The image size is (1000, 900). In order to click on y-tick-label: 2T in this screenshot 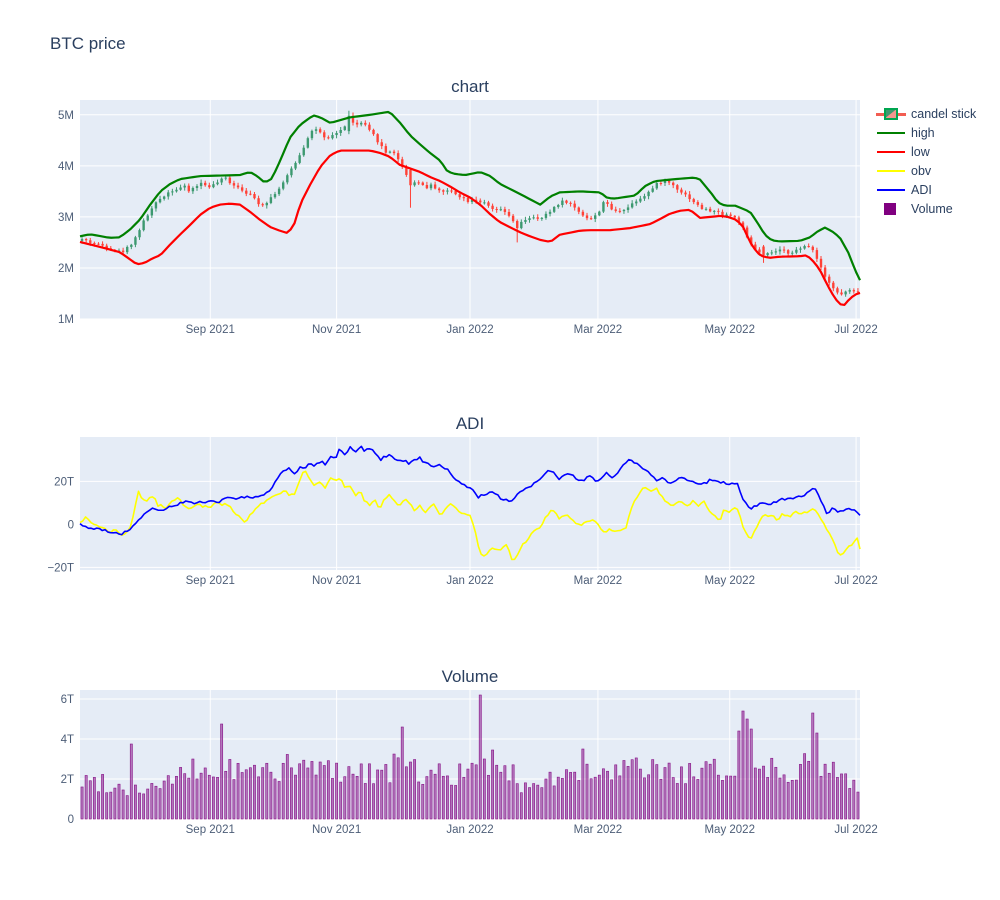, I will do `click(67, 780)`.